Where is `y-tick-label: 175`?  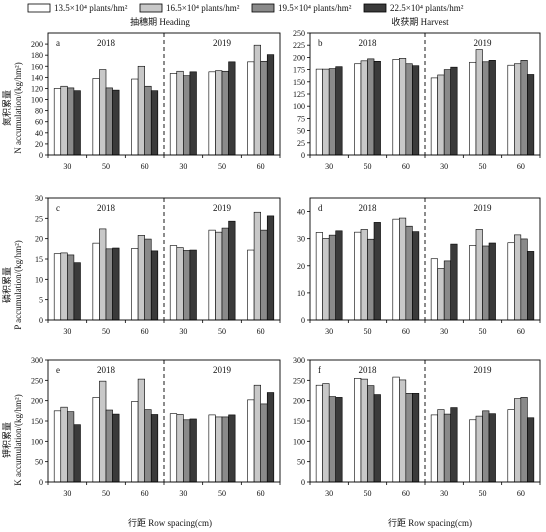 y-tick-label: 175 is located at coordinates (299, 70).